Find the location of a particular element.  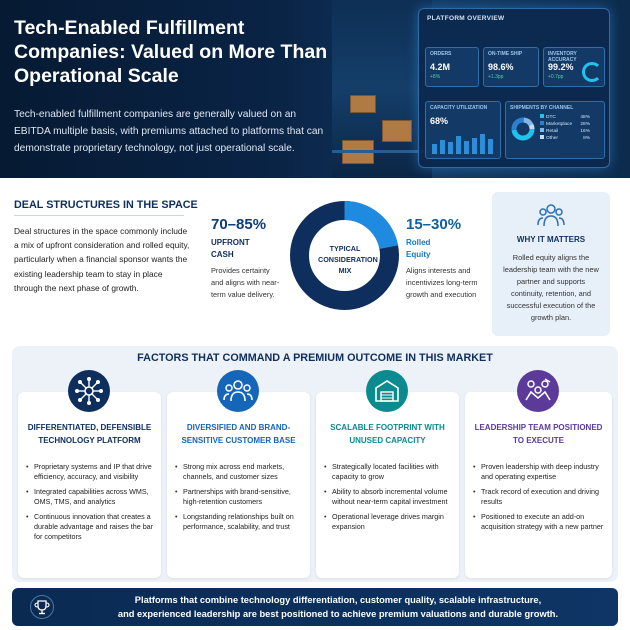

inventory-value: 99.2% is located at coordinates (561, 67).